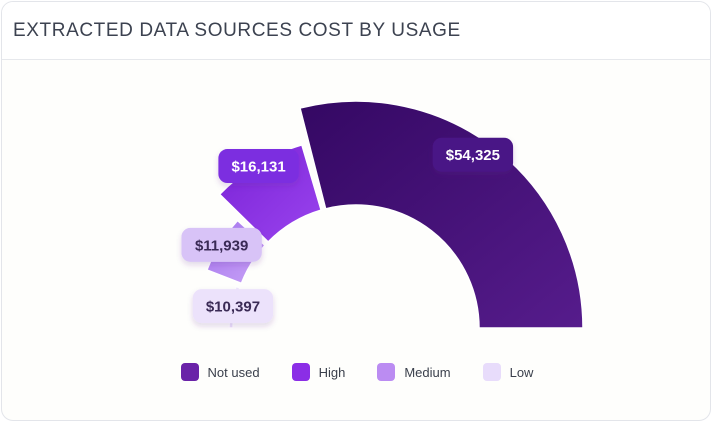 The image size is (714, 424). What do you see at coordinates (237, 30) in the screenshot?
I see `chart-title: EXTRACTED DATA SOURCES COST BY USAGE` at bounding box center [237, 30].